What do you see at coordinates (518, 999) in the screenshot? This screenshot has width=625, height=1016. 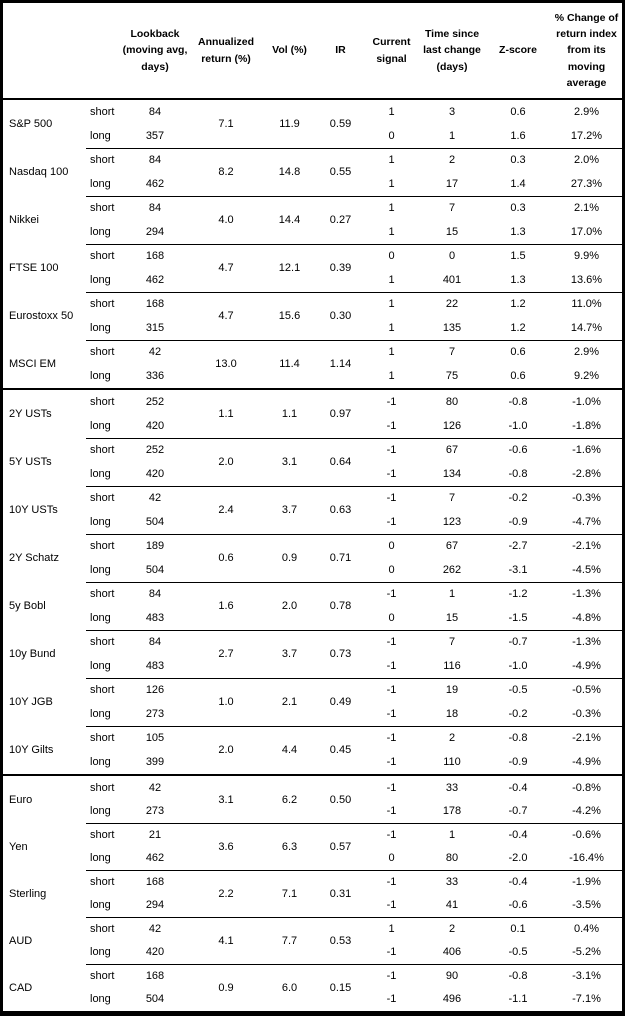 I see `zscore-value: -1.1` at bounding box center [518, 999].